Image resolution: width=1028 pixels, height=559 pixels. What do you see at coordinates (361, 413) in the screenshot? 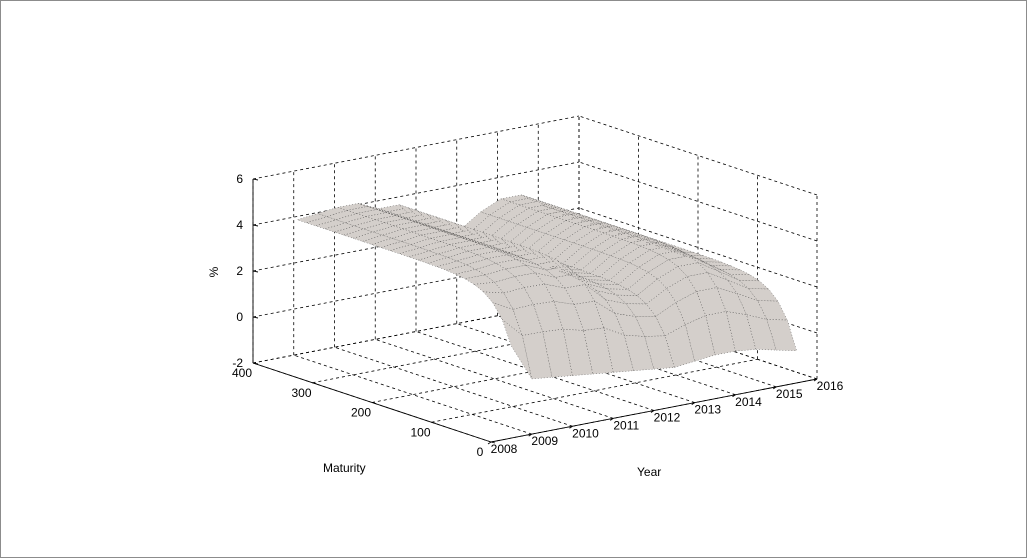
I see `y-tick-label: 200` at bounding box center [361, 413].